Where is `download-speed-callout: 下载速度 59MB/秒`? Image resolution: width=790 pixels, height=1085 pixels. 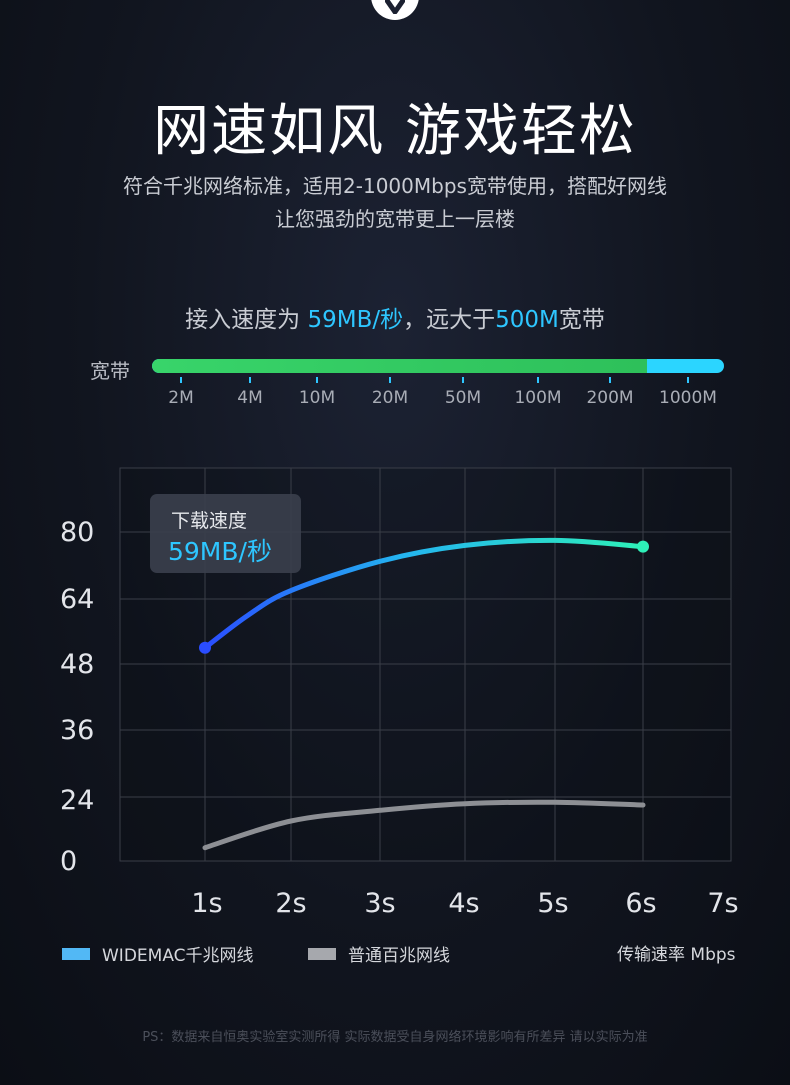 download-speed-callout: 下载速度 59MB/秒 is located at coordinates (225, 533).